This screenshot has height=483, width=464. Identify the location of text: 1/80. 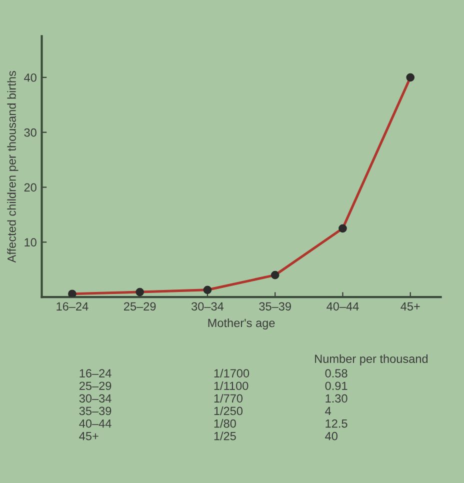
(225, 423).